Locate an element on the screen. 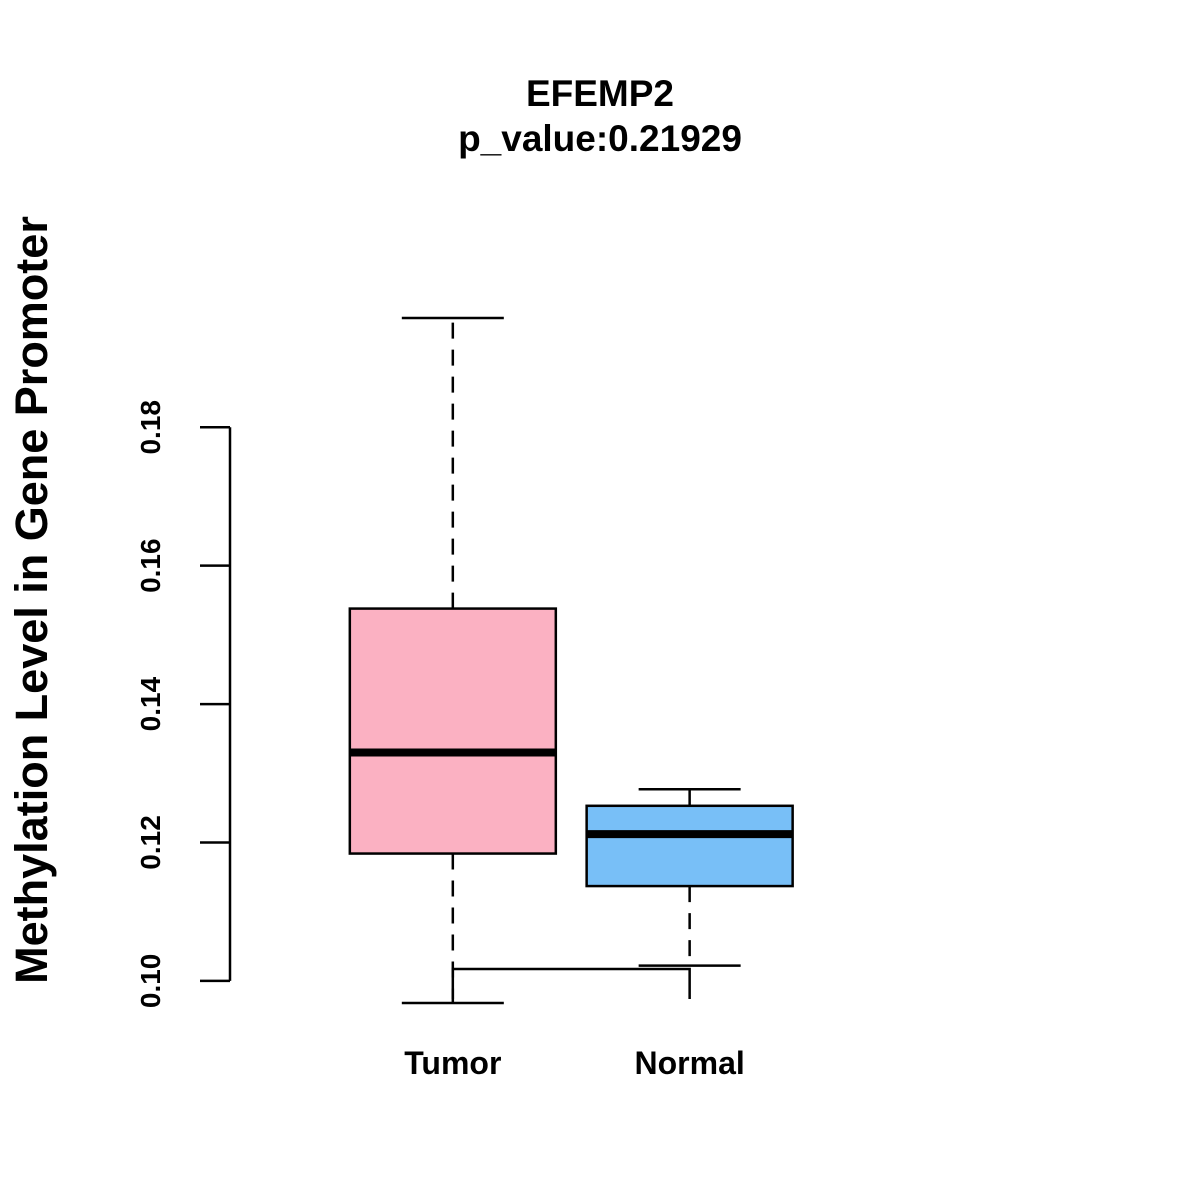 Image resolution: width=1200 pixels, height=1200 pixels. bracket-line is located at coordinates (571, 983).